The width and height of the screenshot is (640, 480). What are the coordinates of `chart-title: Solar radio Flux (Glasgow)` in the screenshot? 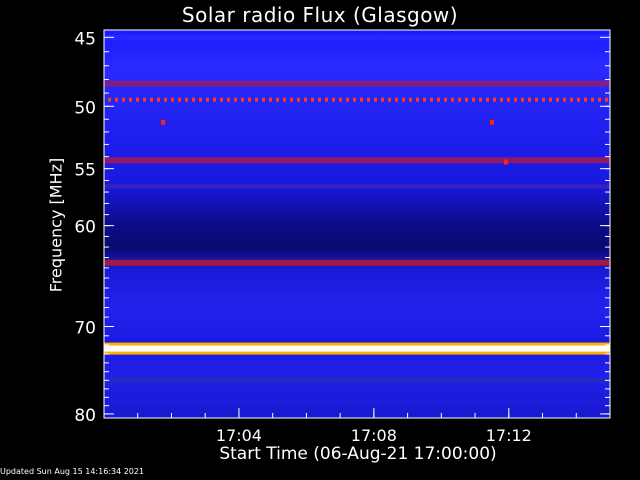 It's located at (320, 15).